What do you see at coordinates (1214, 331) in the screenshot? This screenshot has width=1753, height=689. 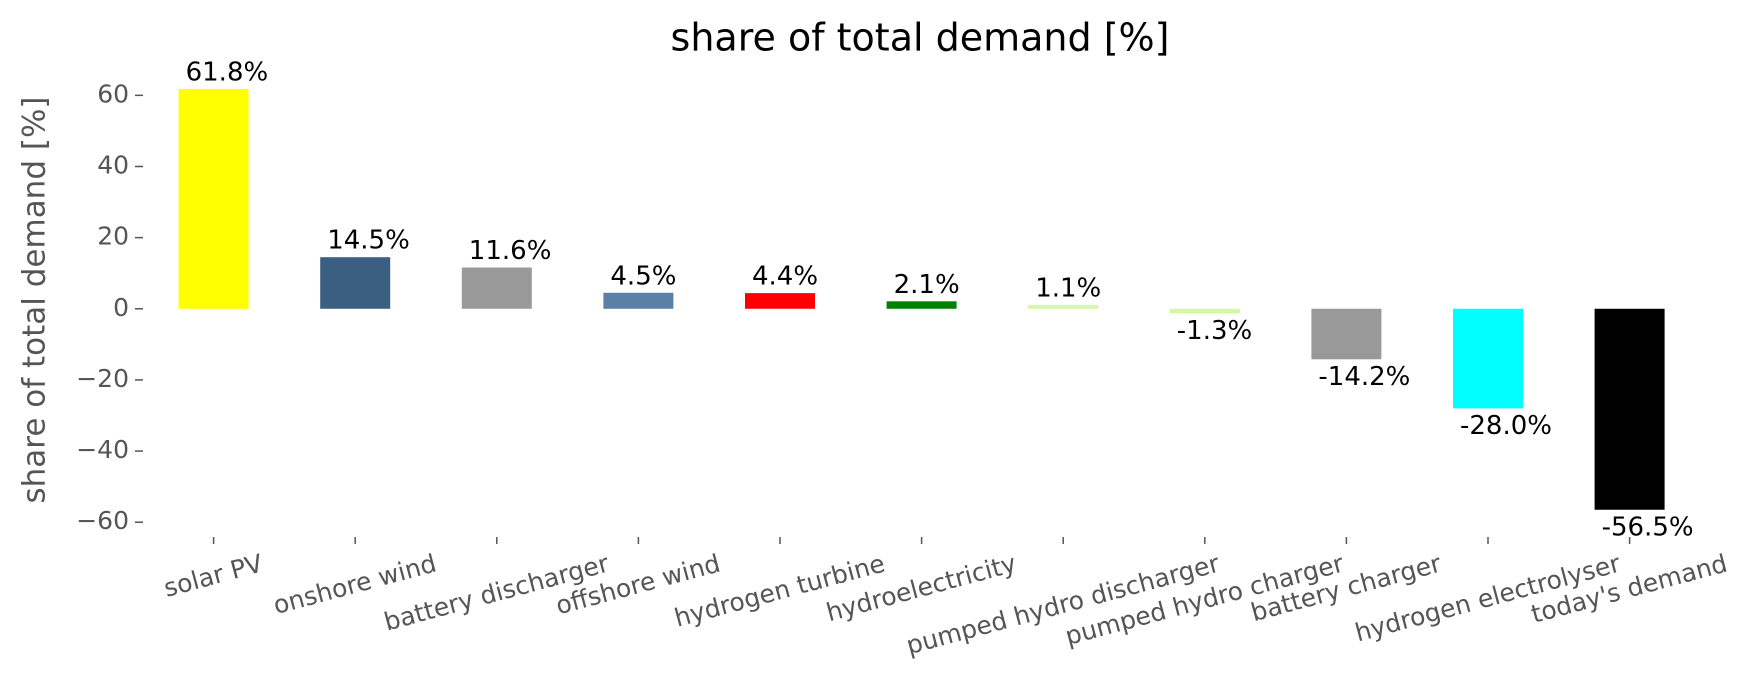 I see `value-label: -1.3%` at bounding box center [1214, 331].